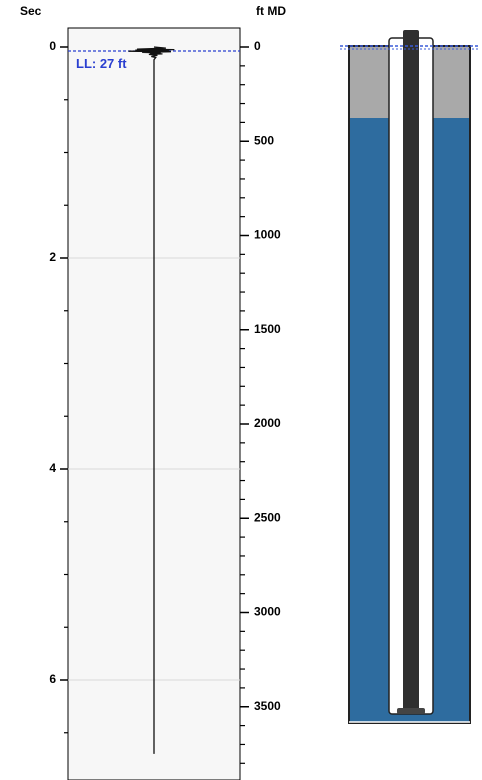 The width and height of the screenshot is (482, 780). What do you see at coordinates (52, 679) in the screenshot?
I see `left-axis-tick-label: 6` at bounding box center [52, 679].